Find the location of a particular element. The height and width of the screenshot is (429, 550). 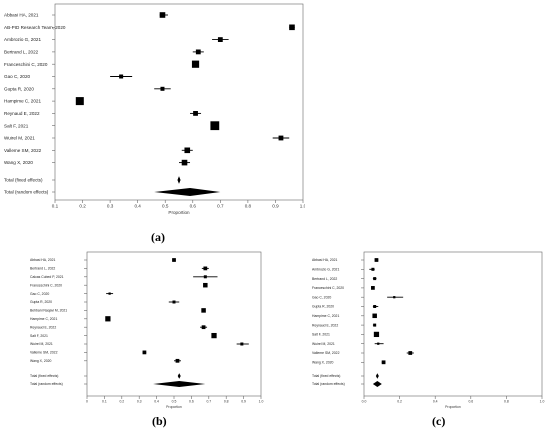

study-label: Bertrand L, 2022 is located at coordinates (21, 52).